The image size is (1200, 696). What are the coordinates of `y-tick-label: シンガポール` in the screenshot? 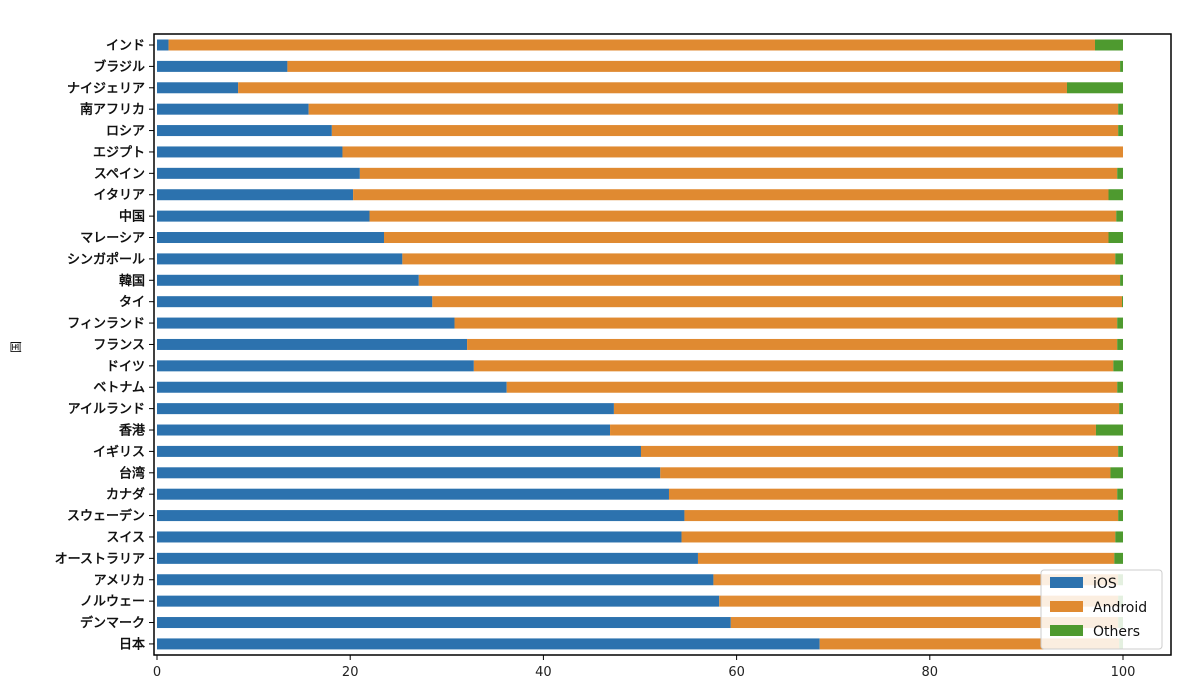 It's located at (106, 259).